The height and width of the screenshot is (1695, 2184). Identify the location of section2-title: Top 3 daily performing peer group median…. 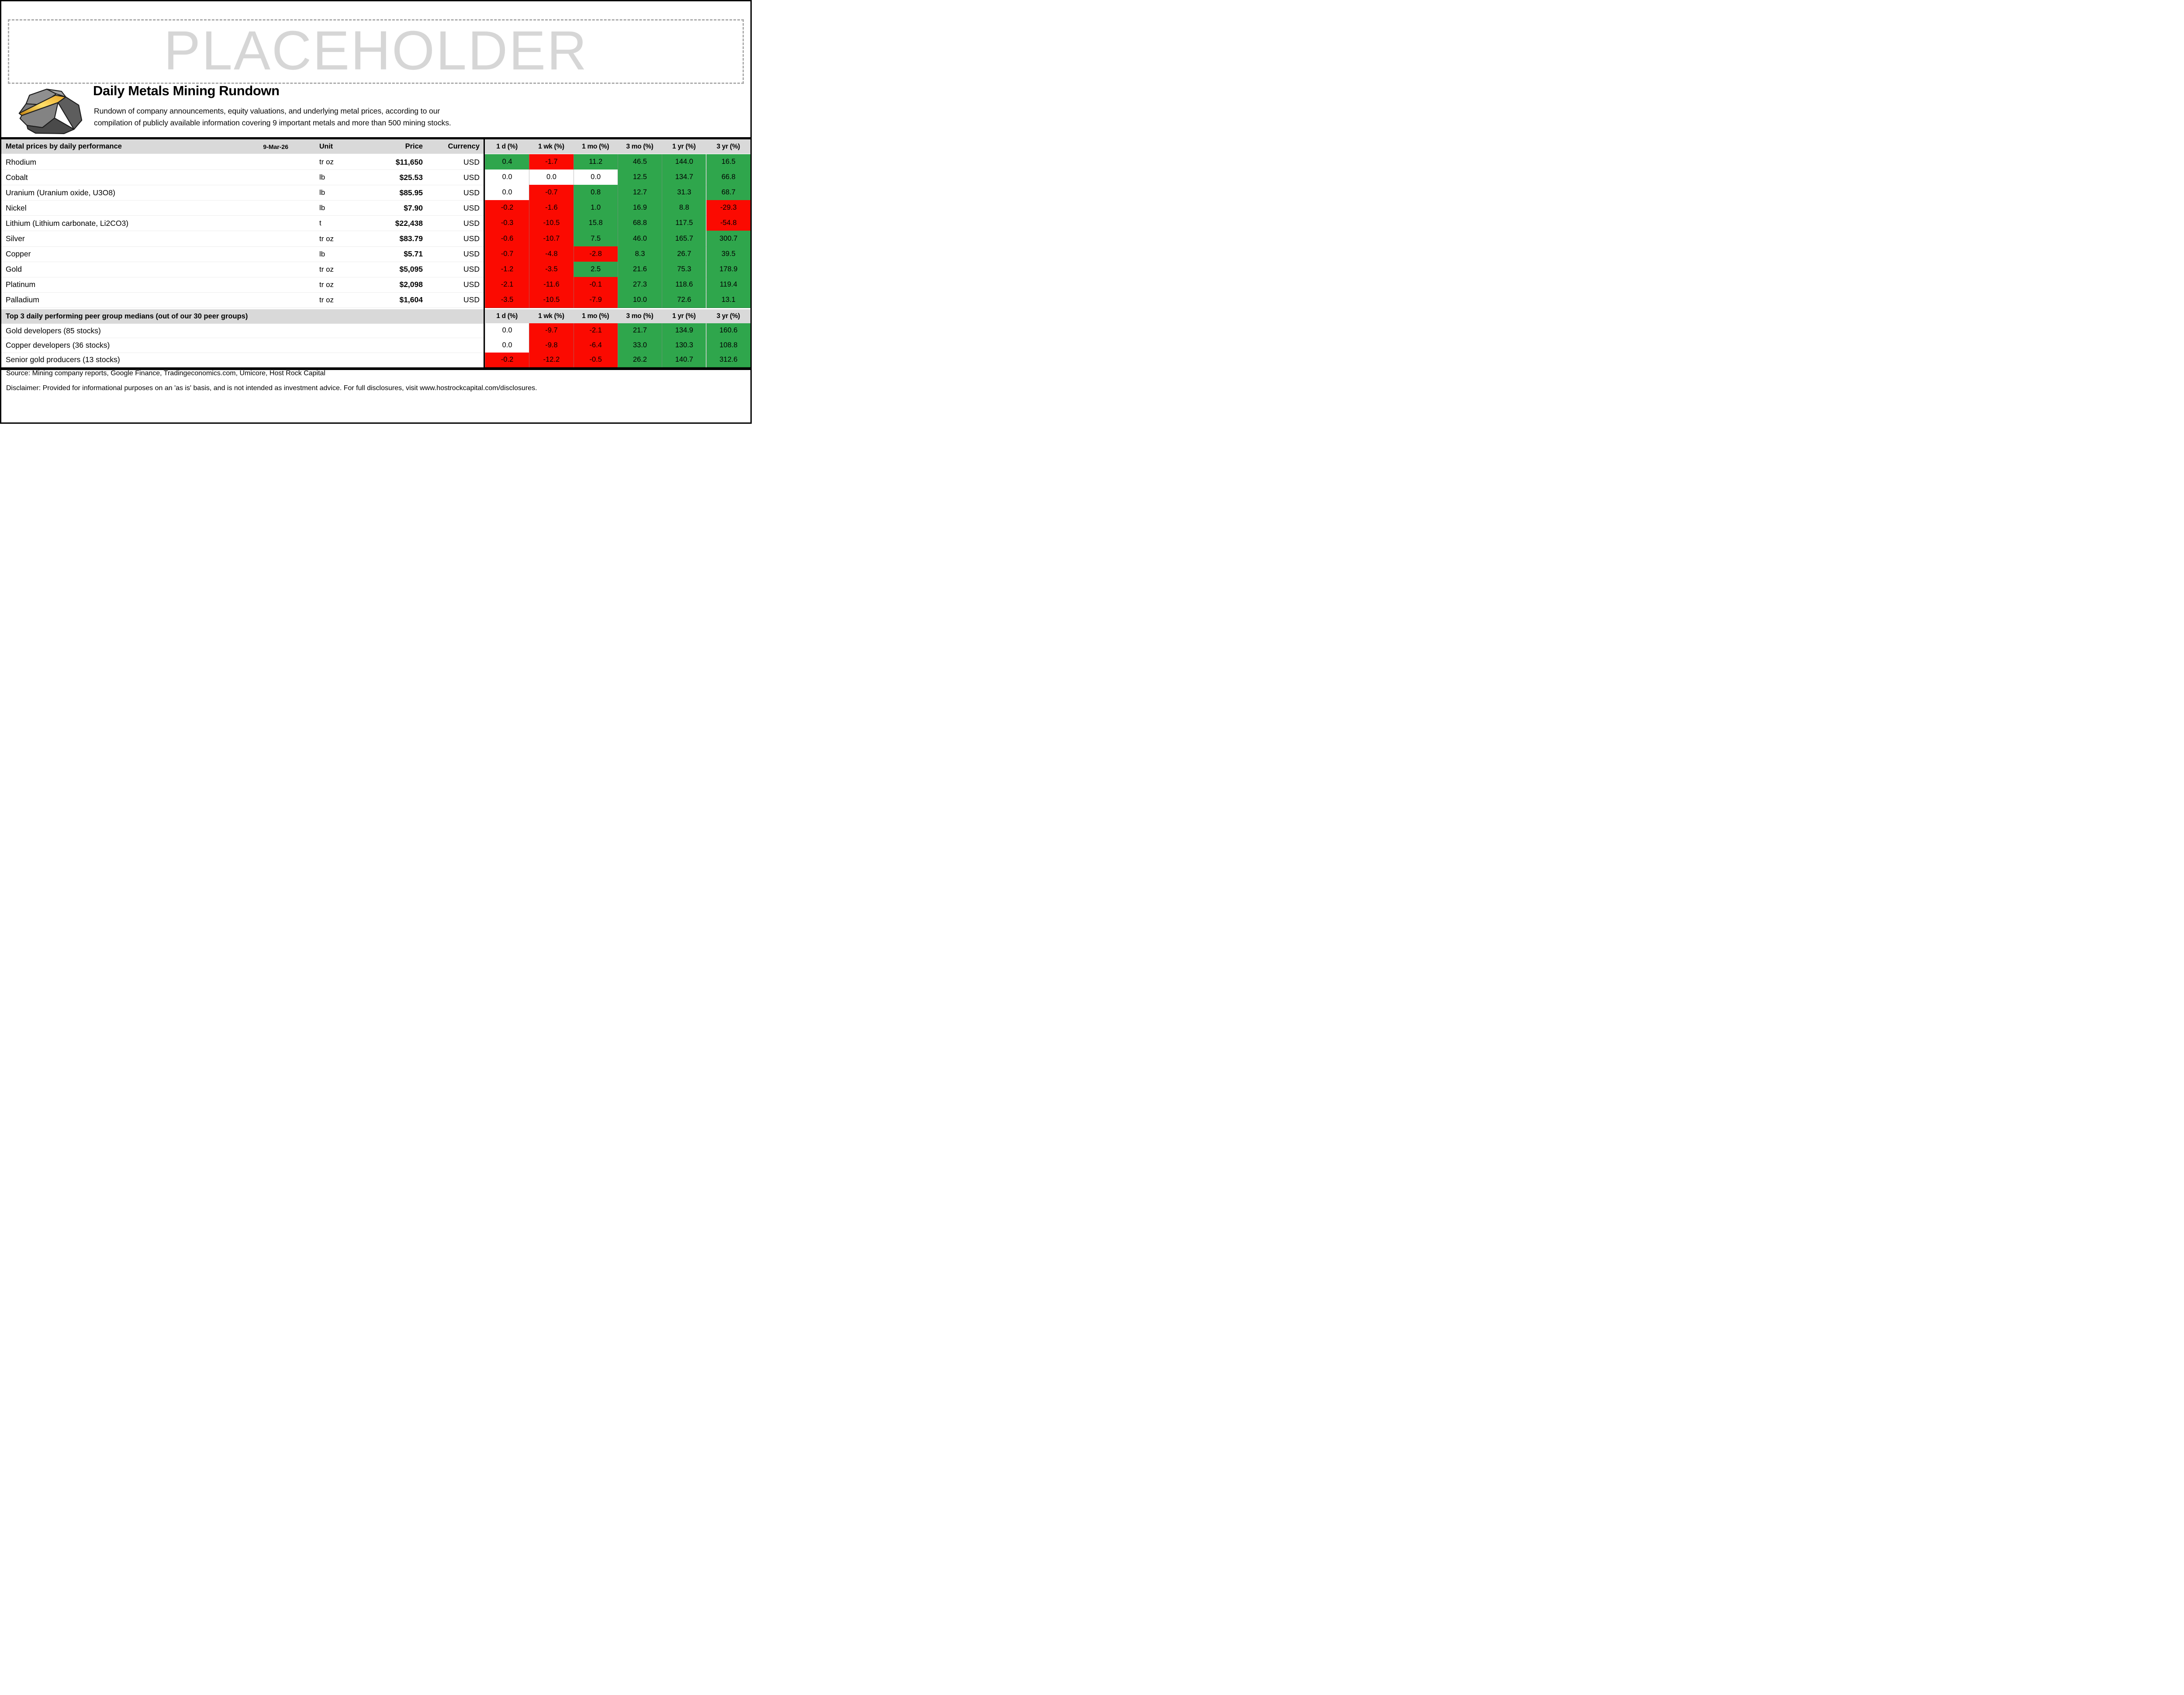
(127, 316).